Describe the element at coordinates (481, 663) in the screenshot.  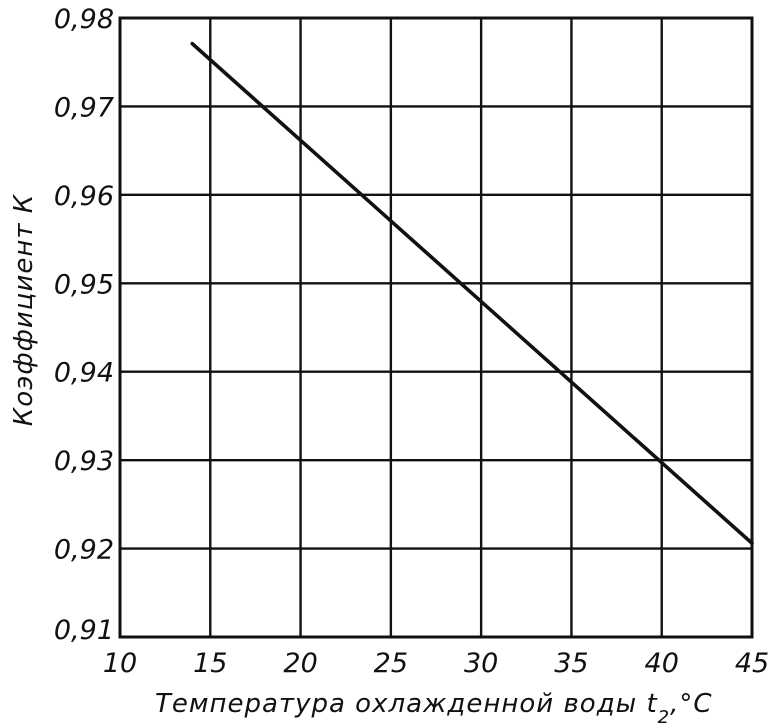
I see `x-tick-label: 30` at that location.